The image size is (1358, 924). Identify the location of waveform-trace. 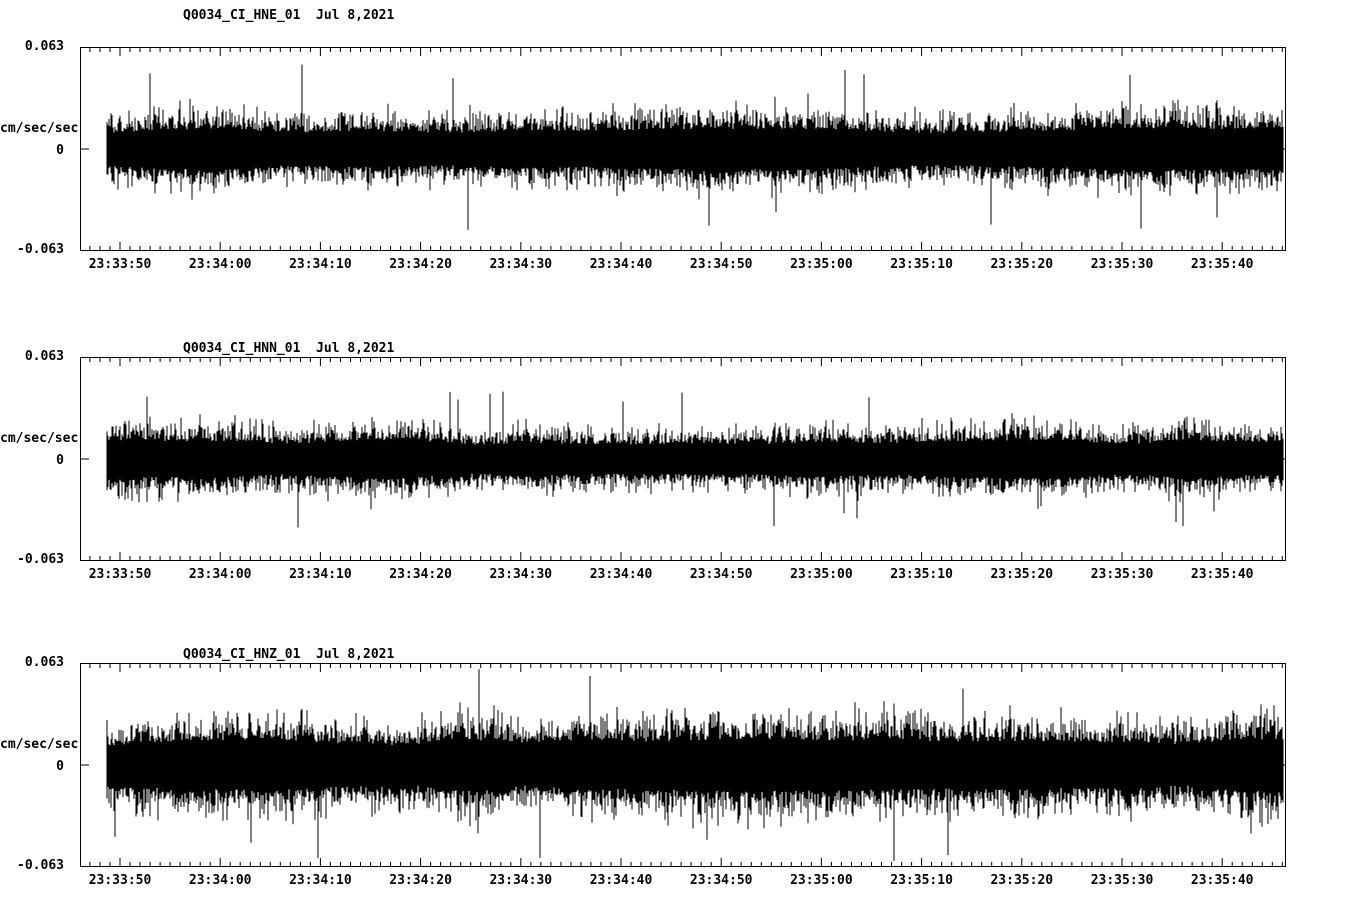
(695, 459).